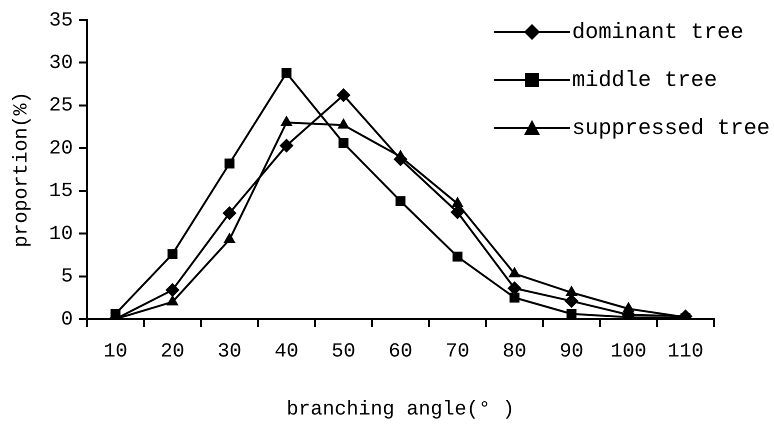 Image resolution: width=774 pixels, height=430 pixels. I want to click on x-tick-label: 20, so click(172, 352).